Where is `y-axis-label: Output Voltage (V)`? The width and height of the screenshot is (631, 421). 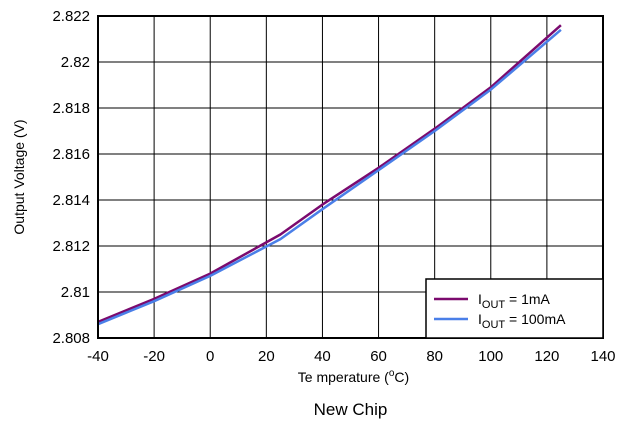
y-axis-label: Output Voltage (V) is located at coordinates (19, 176).